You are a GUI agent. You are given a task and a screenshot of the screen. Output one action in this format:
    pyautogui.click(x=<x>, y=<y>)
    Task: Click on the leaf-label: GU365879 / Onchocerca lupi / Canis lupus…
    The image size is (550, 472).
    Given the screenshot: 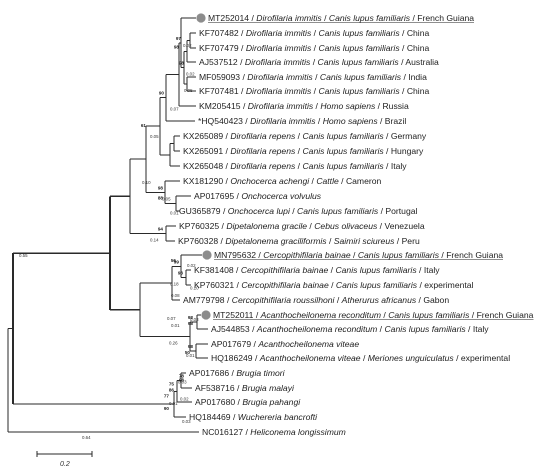 What is the action you would take?
    pyautogui.click(x=298, y=211)
    